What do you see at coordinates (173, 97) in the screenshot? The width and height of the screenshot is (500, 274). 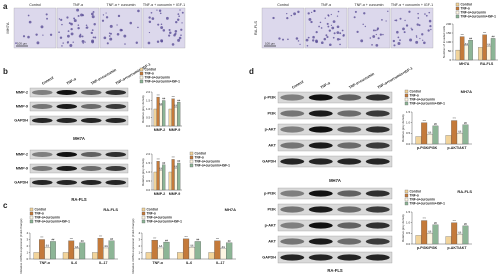 I see `significance-mark: ***` at bounding box center [173, 97].